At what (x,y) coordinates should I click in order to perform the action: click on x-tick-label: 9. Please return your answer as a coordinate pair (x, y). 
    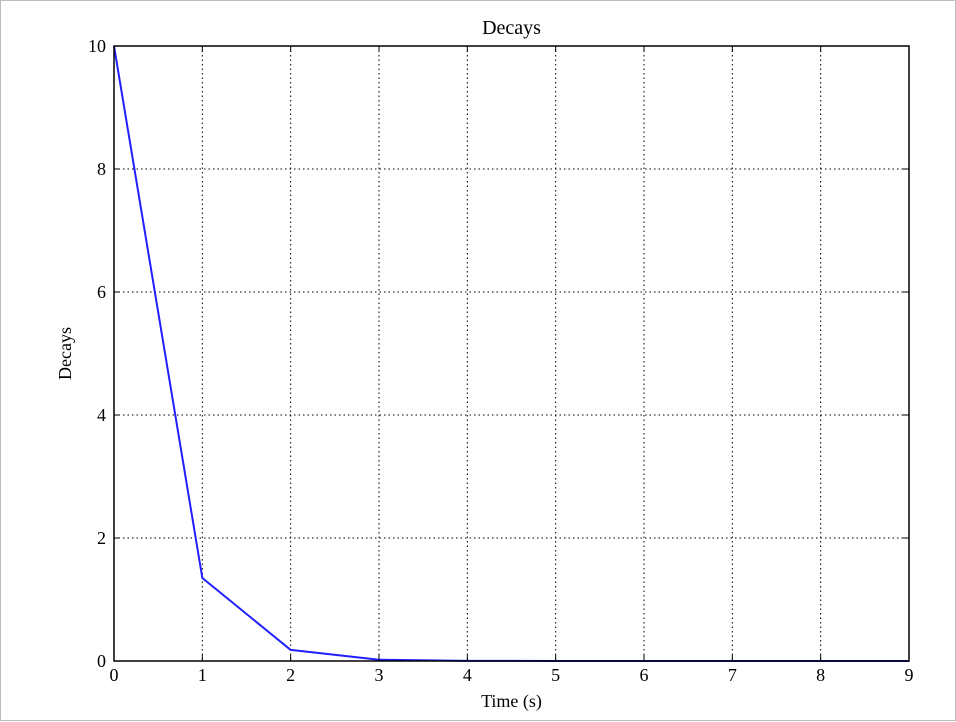
    Looking at the image, I should click on (909, 675).